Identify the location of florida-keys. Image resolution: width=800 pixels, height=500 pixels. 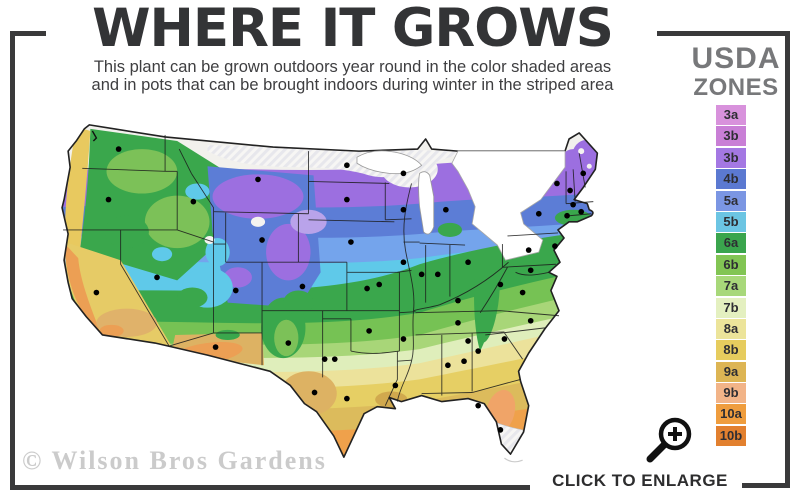
(513, 460).